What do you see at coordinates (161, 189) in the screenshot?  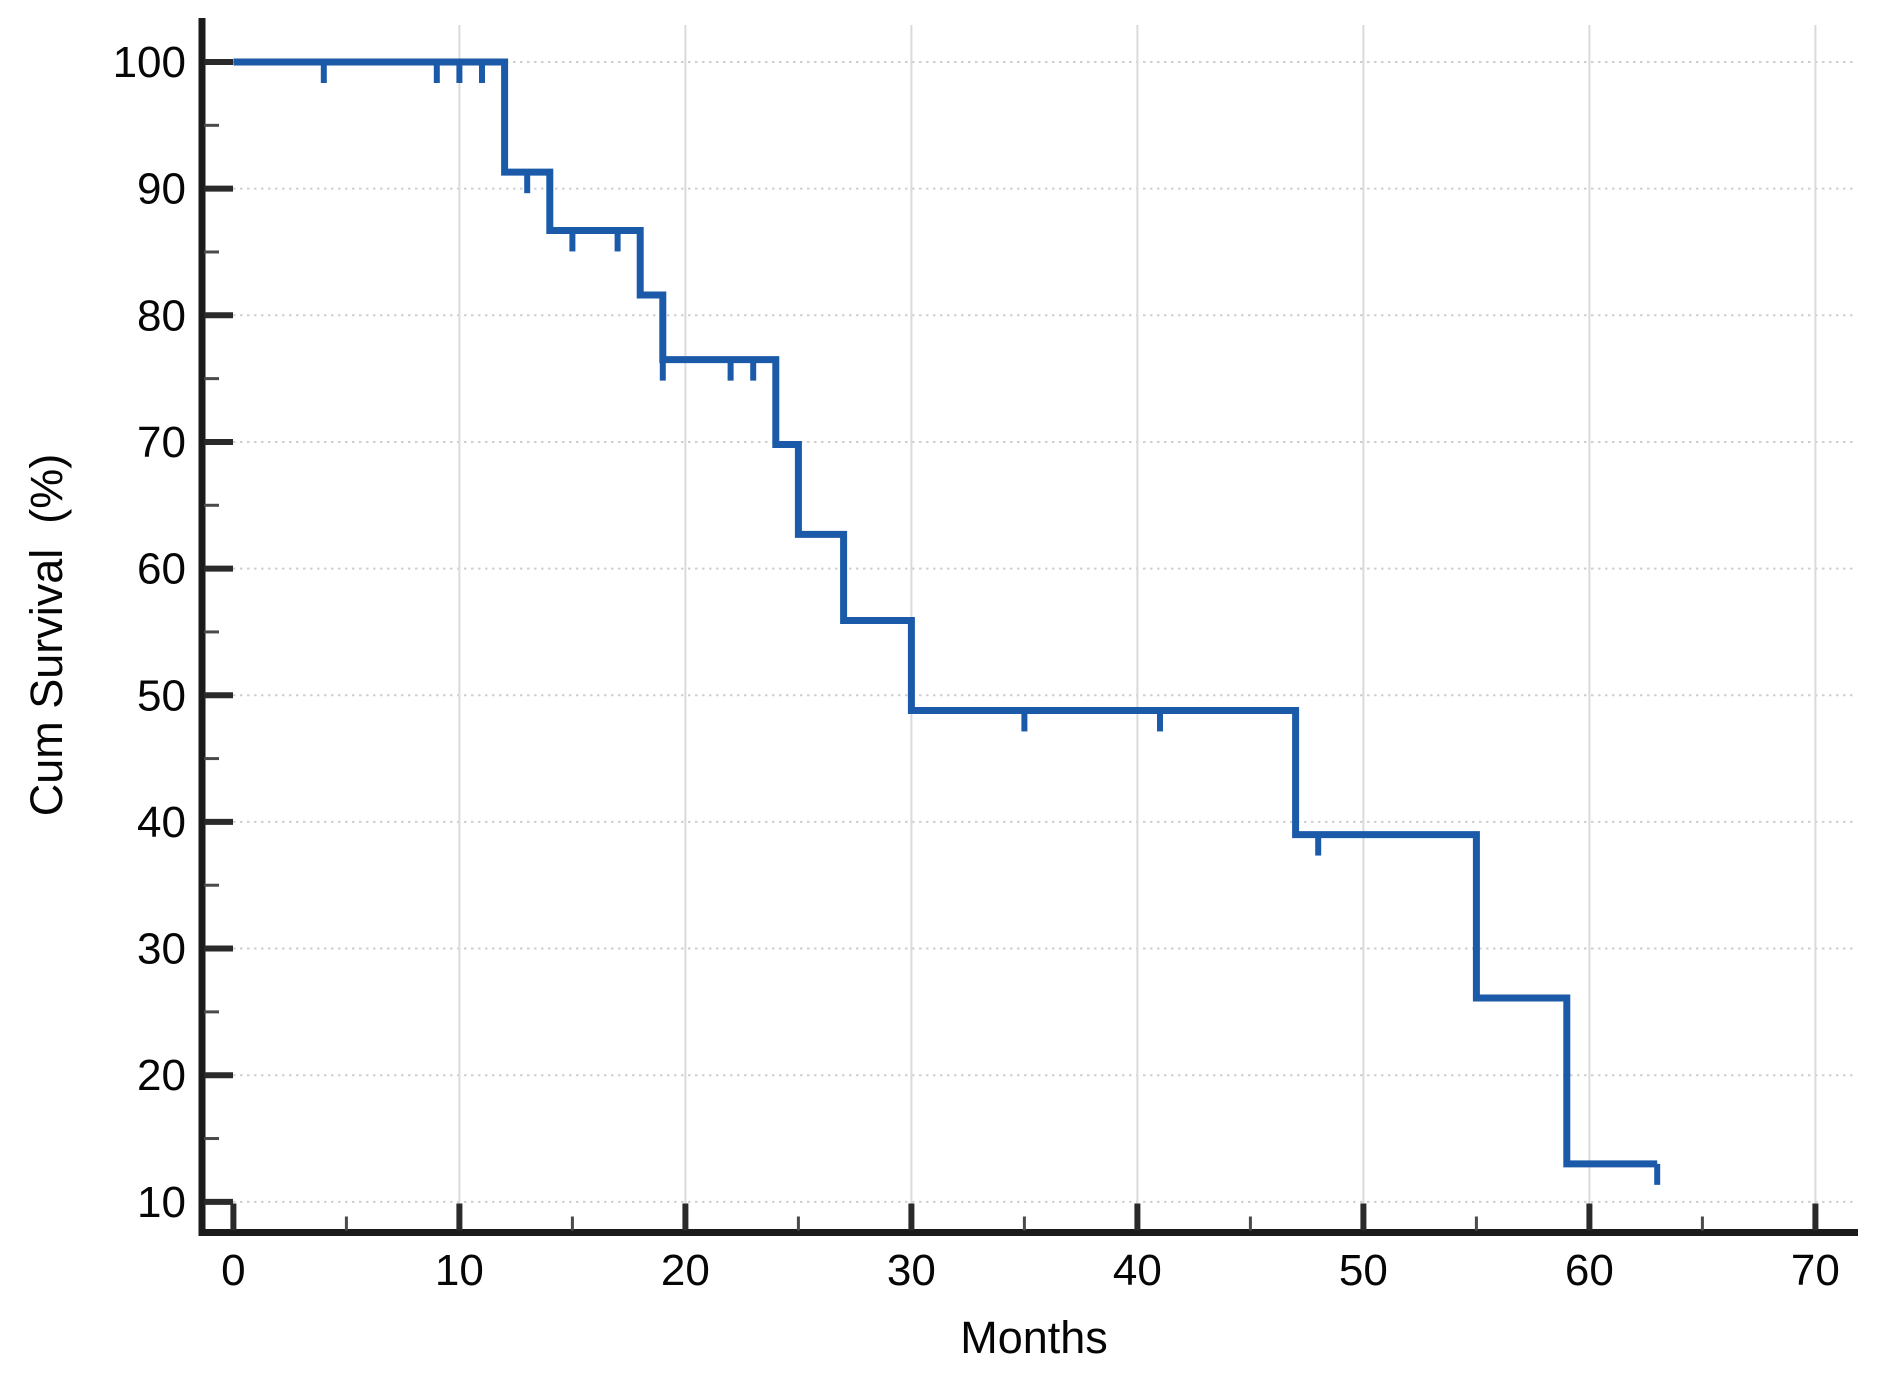 I see `y-tick-label: 90` at bounding box center [161, 189].